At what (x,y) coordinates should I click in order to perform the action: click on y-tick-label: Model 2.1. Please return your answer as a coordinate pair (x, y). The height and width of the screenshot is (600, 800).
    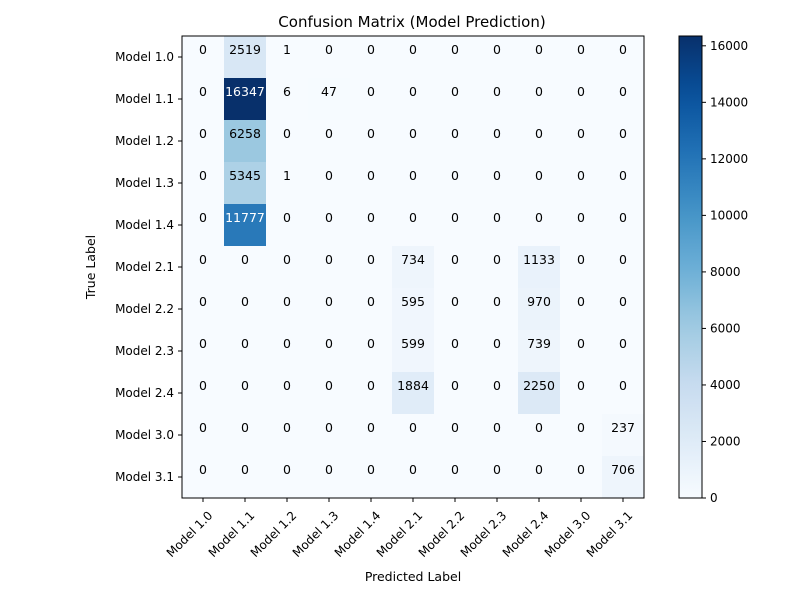
    Looking at the image, I should click on (144, 267).